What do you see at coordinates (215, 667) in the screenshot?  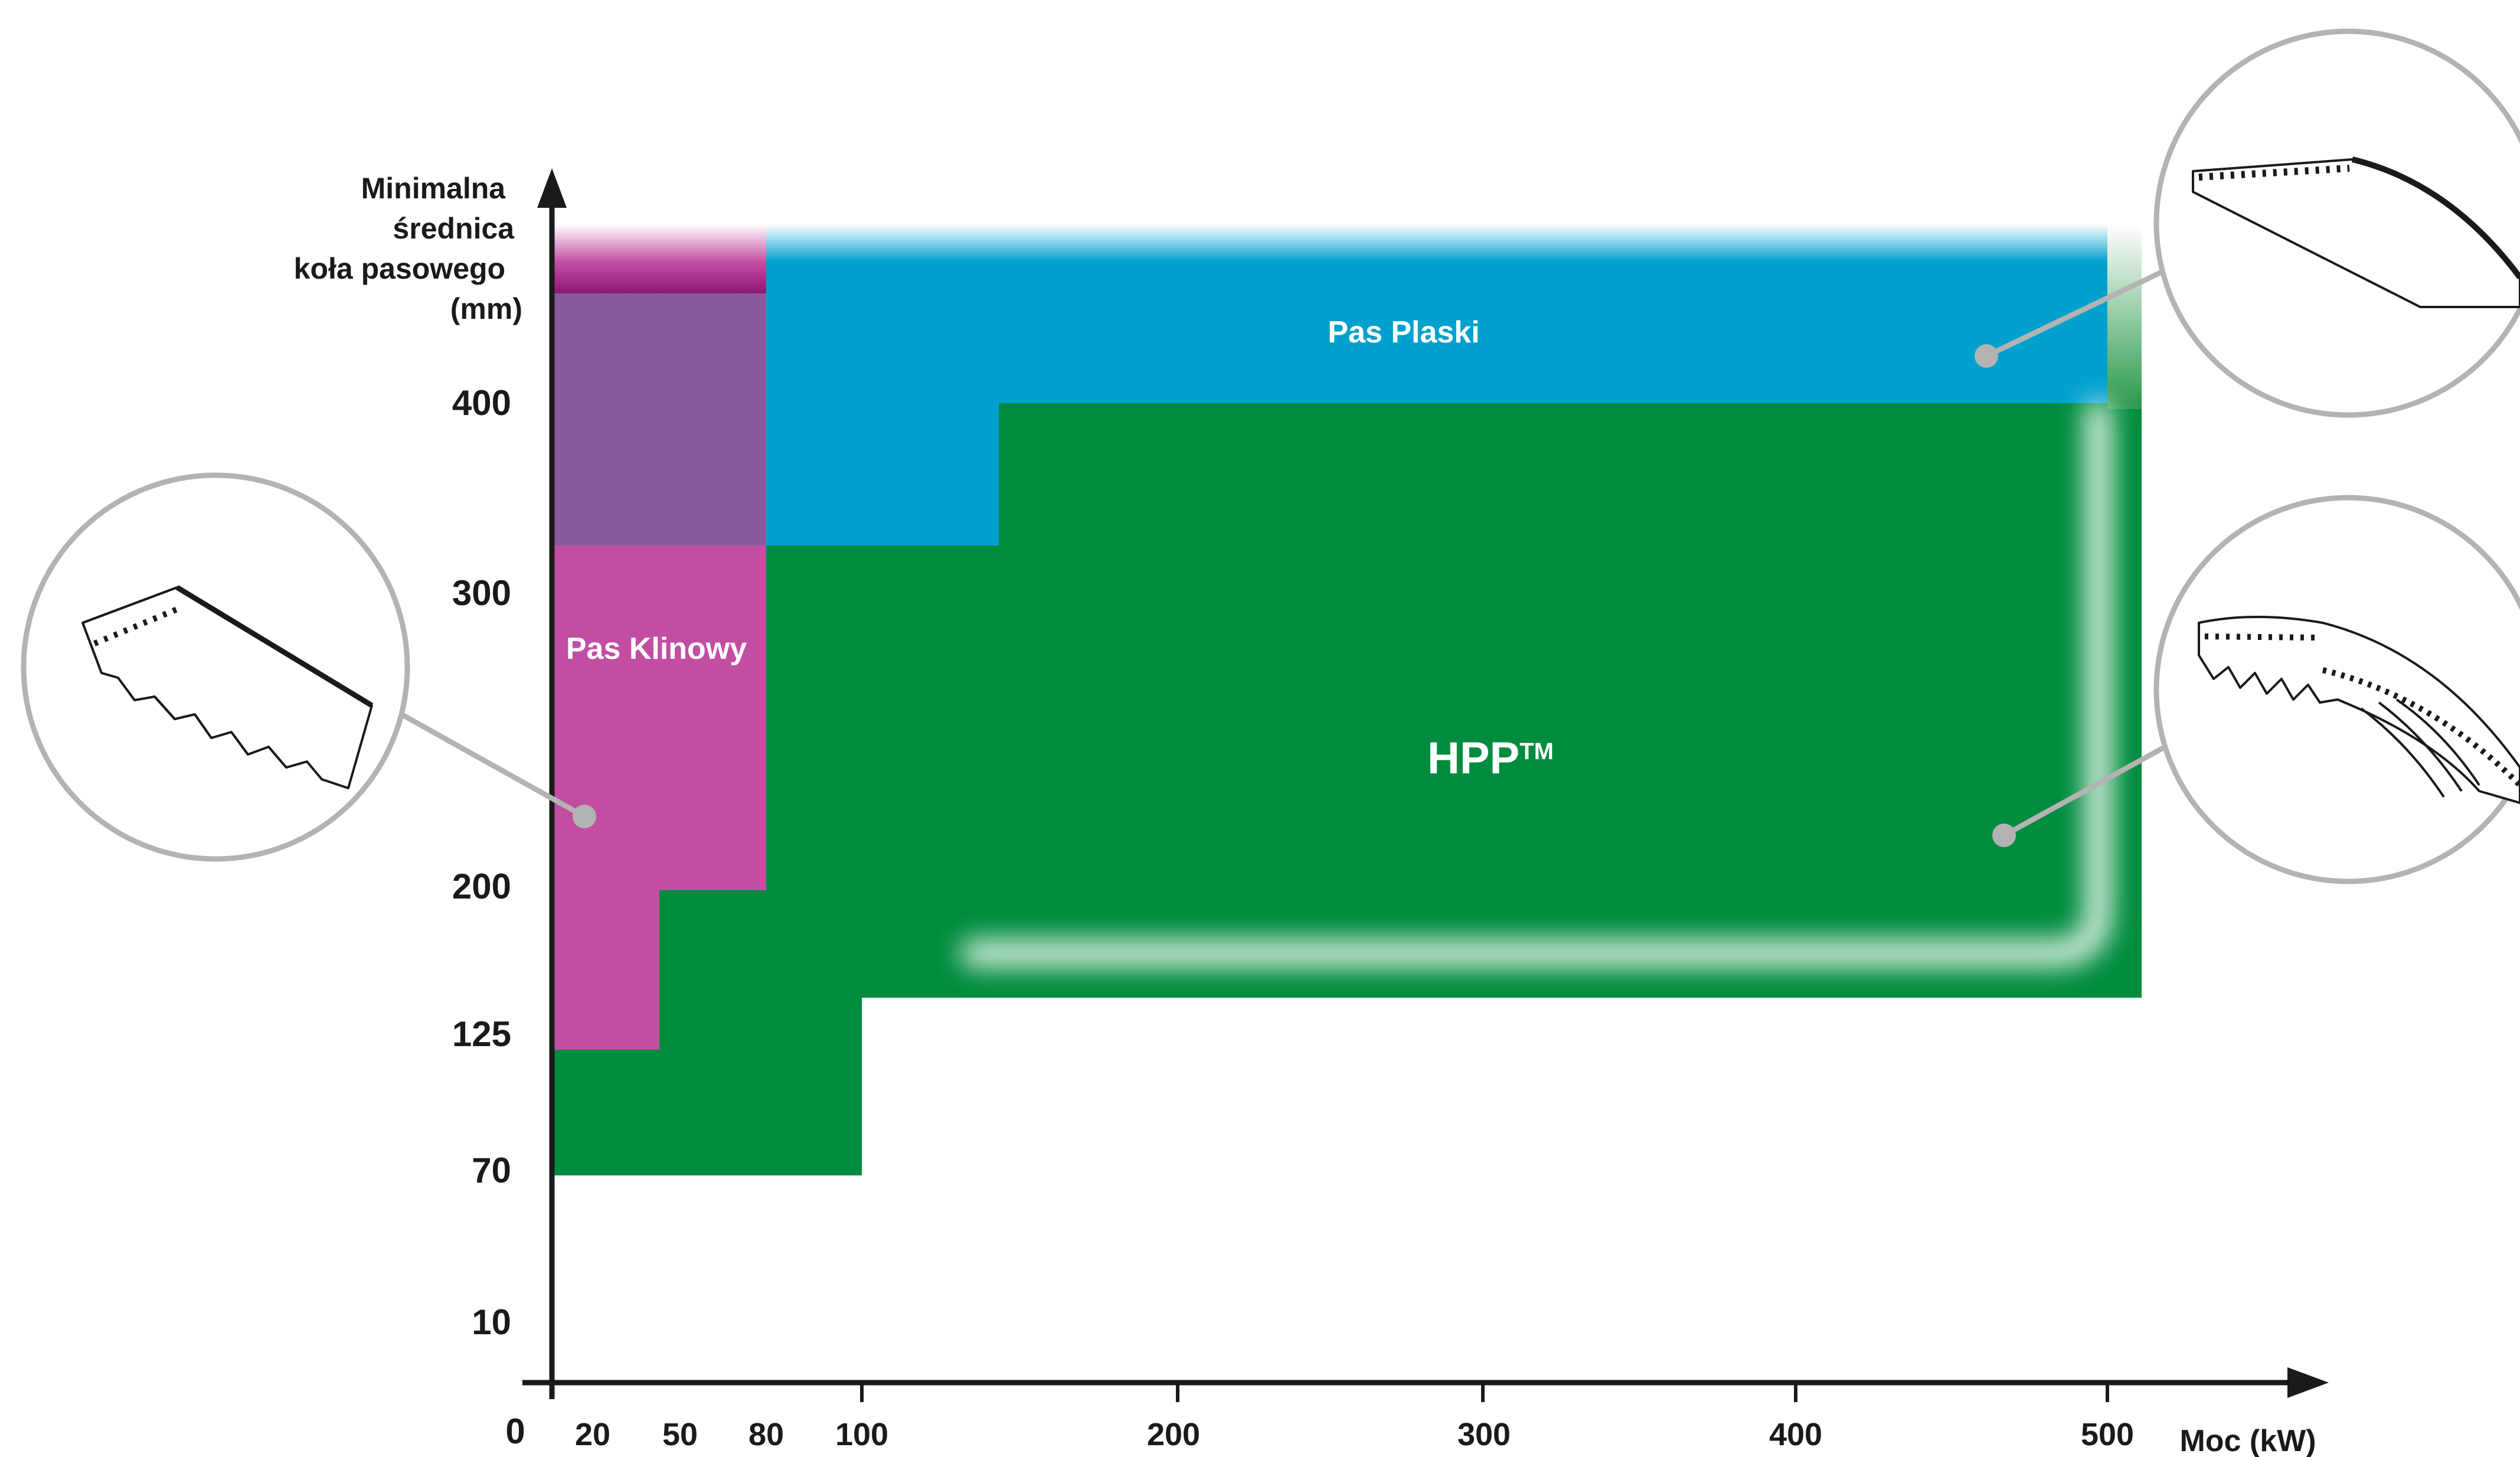 I see `v-belt-cross-section-icon` at bounding box center [215, 667].